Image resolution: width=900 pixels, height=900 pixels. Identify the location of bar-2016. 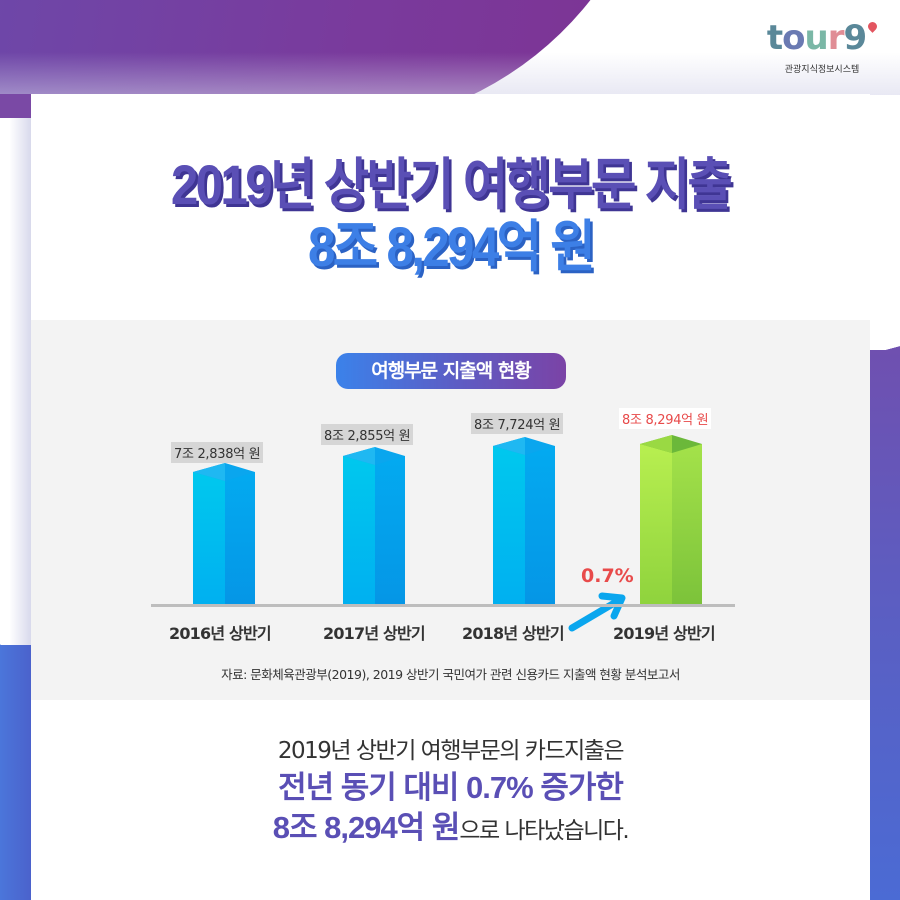
(224, 533).